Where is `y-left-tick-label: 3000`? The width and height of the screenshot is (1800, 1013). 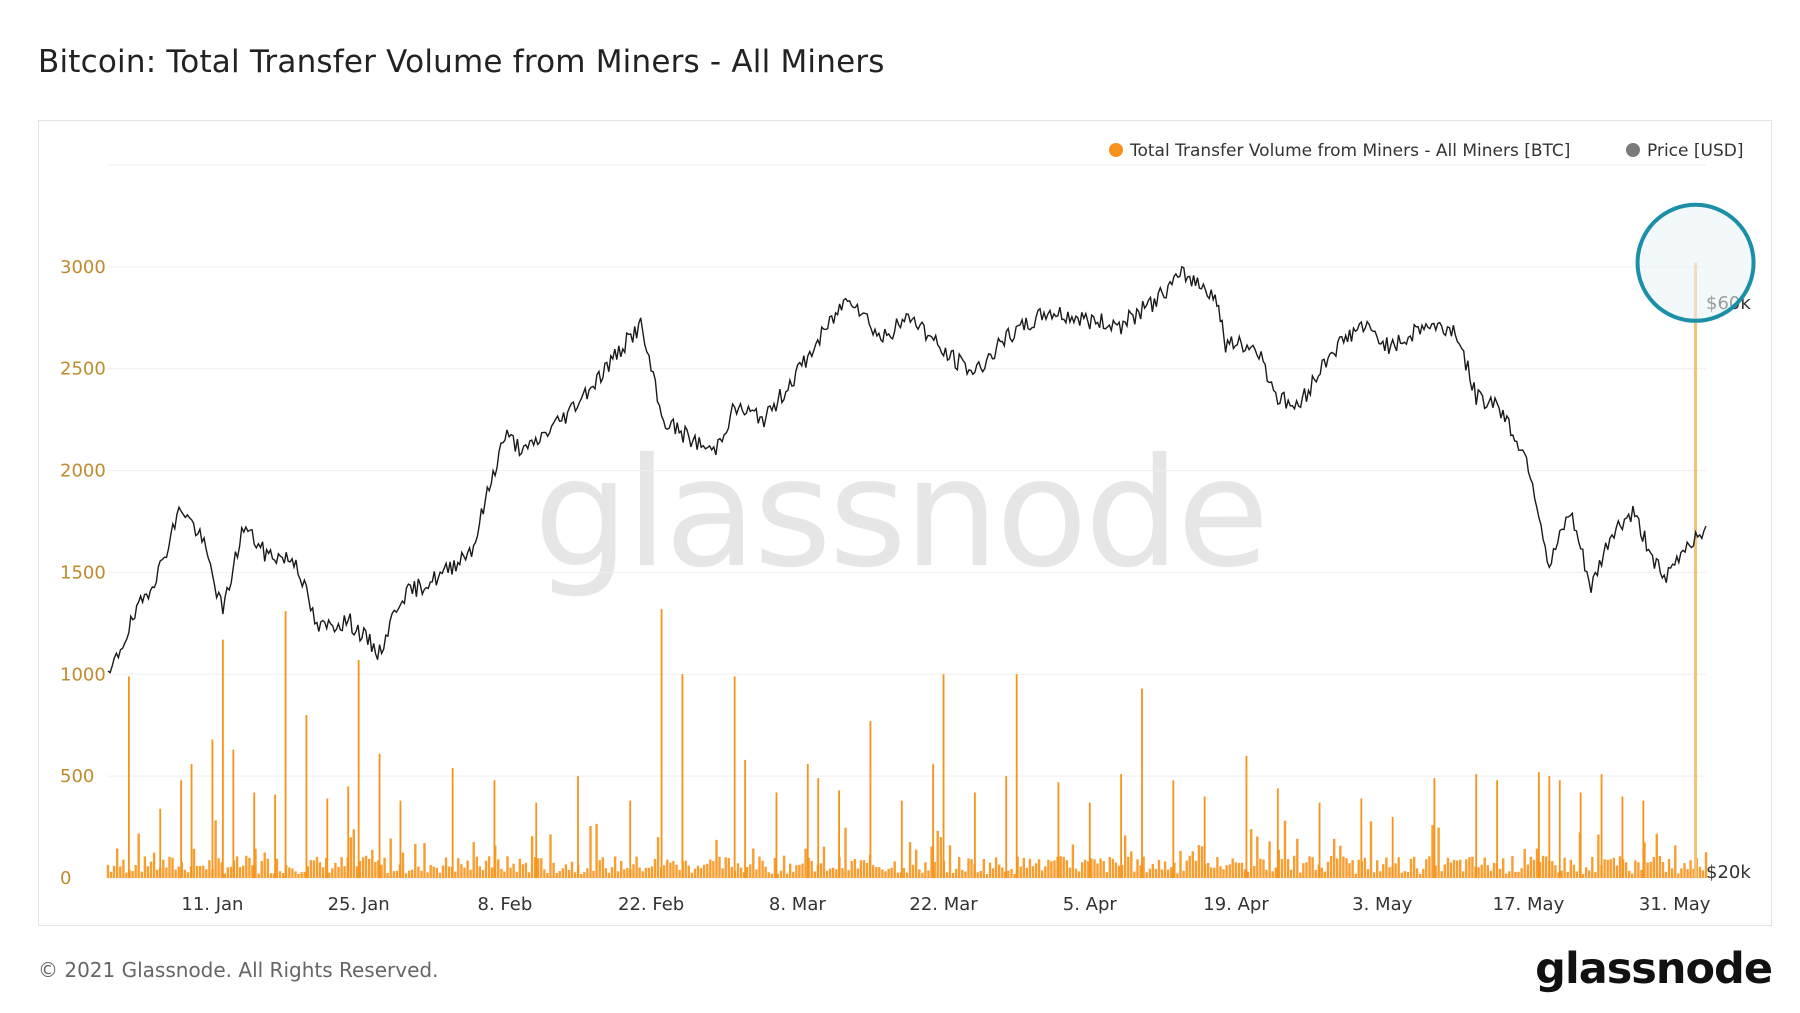
y-left-tick-label: 3000 is located at coordinates (83, 267).